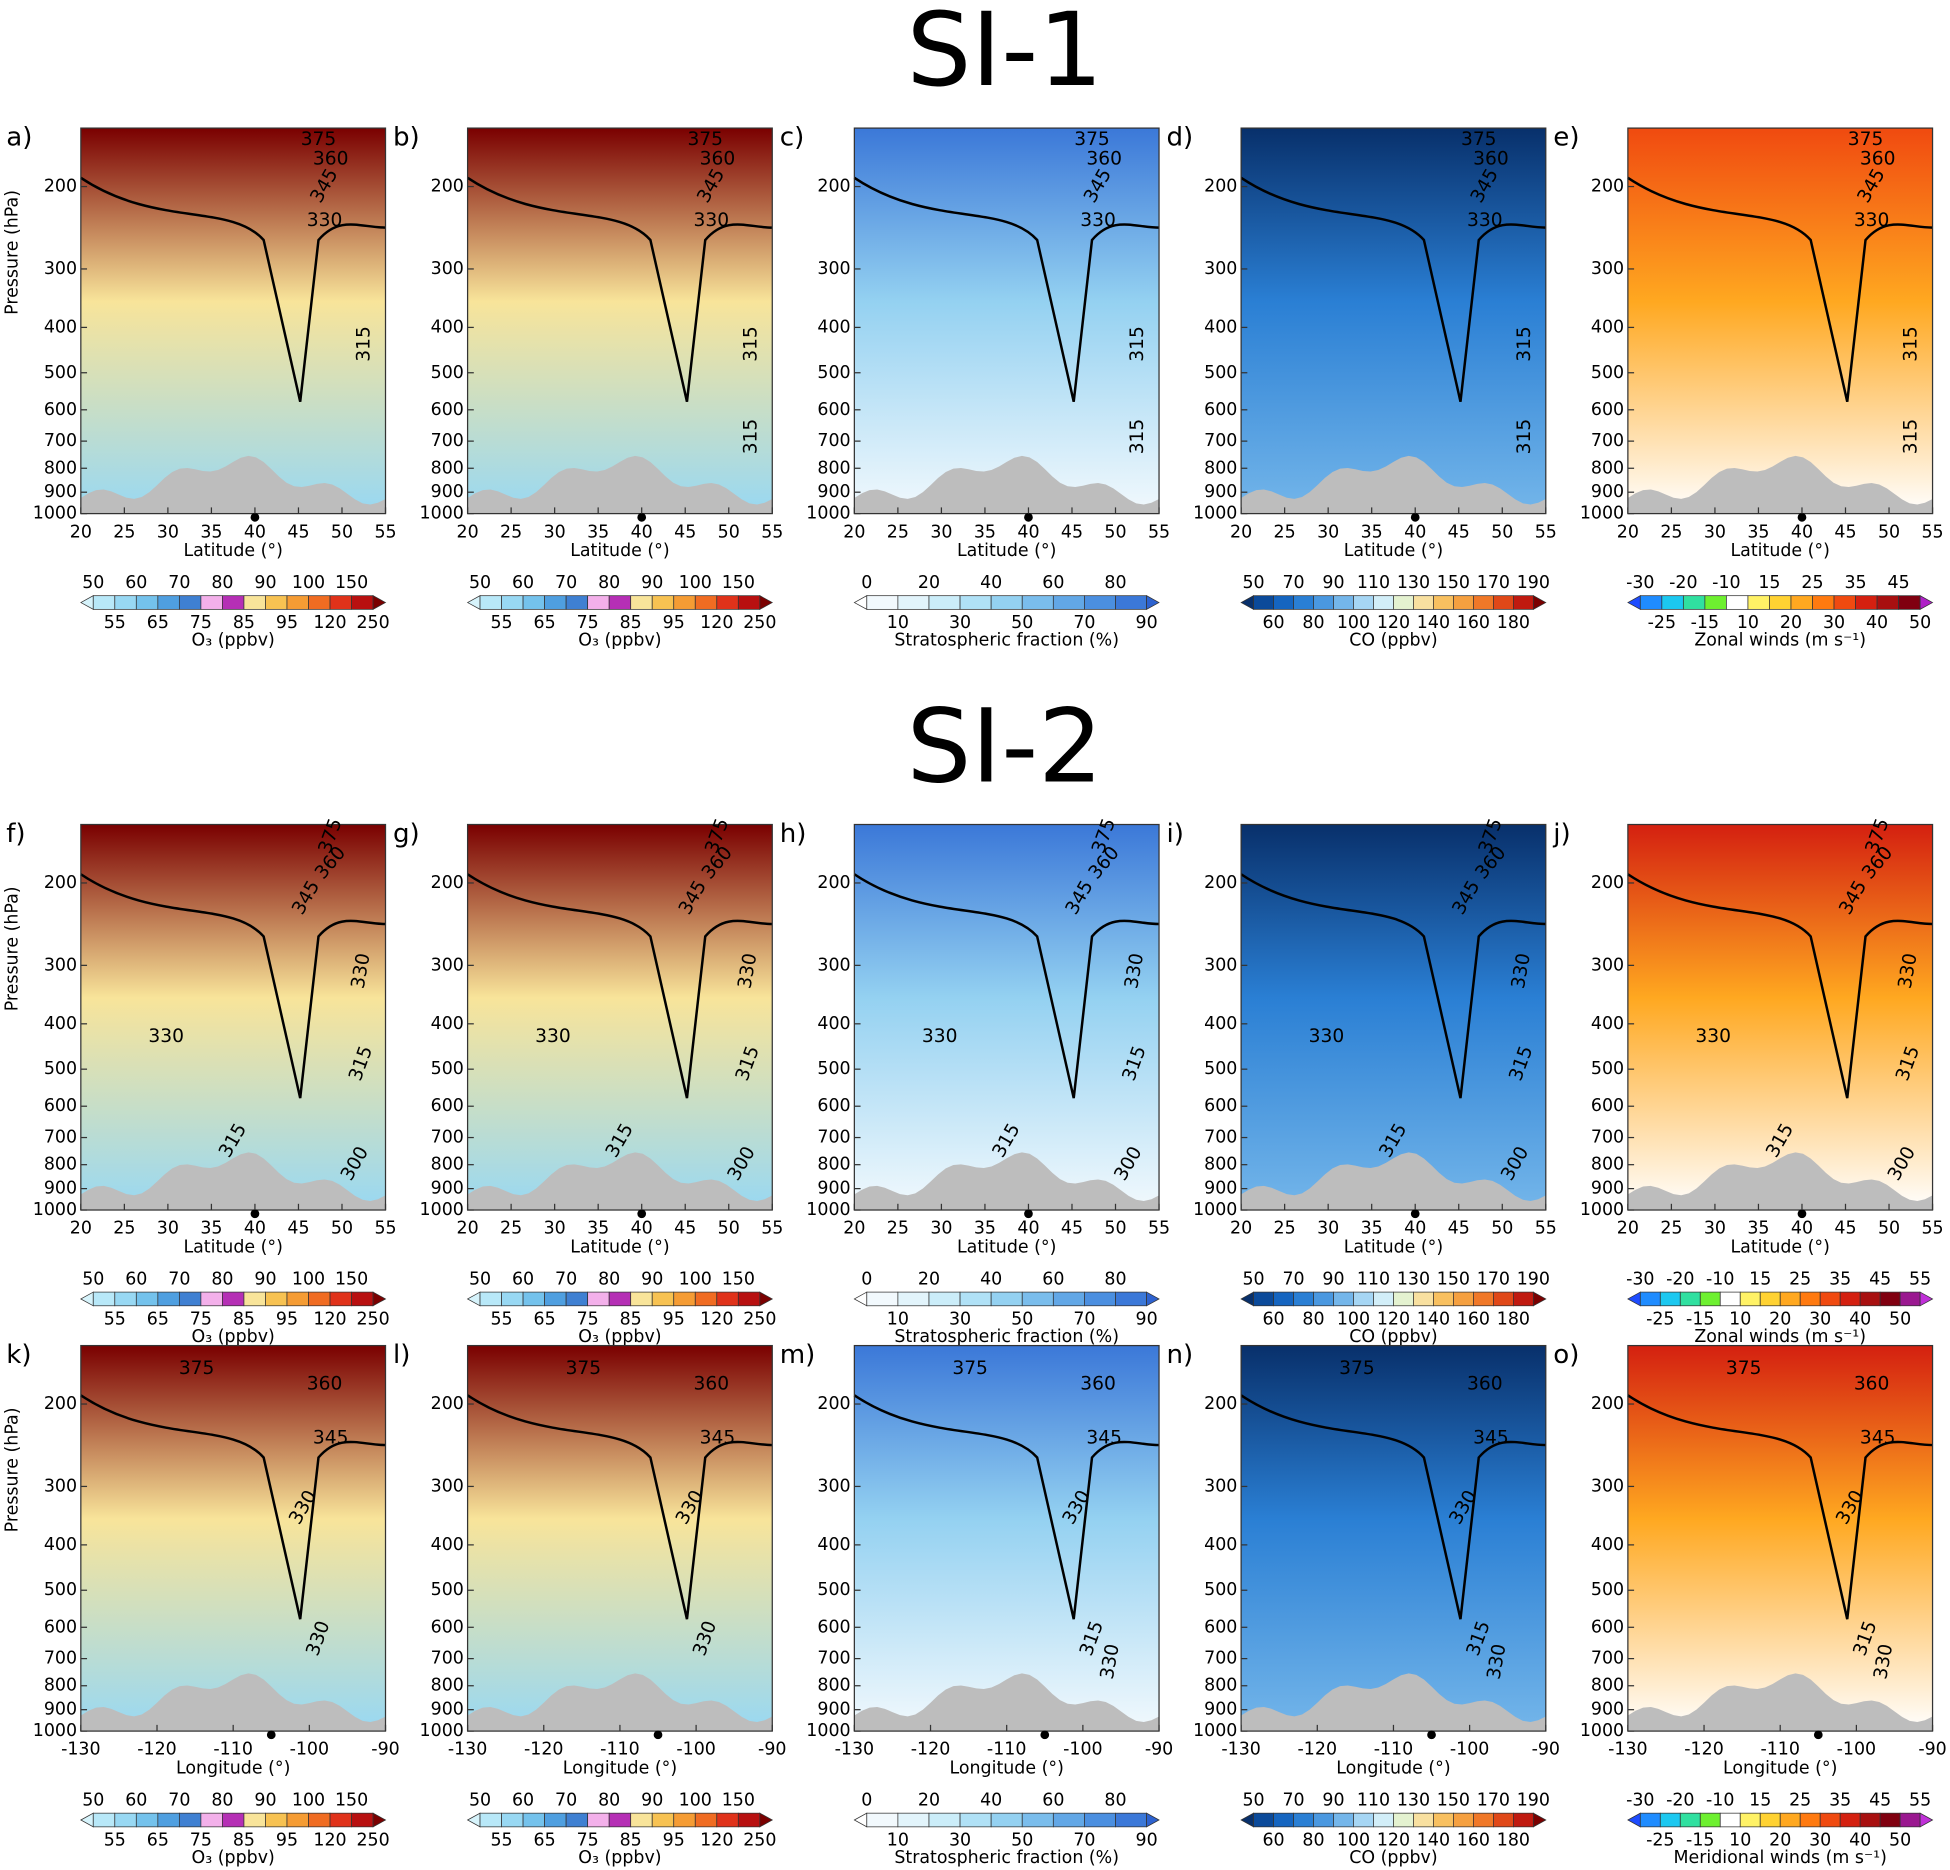 The height and width of the screenshot is (1870, 1950). I want to click on contour-label: 360, so click(1491, 158).